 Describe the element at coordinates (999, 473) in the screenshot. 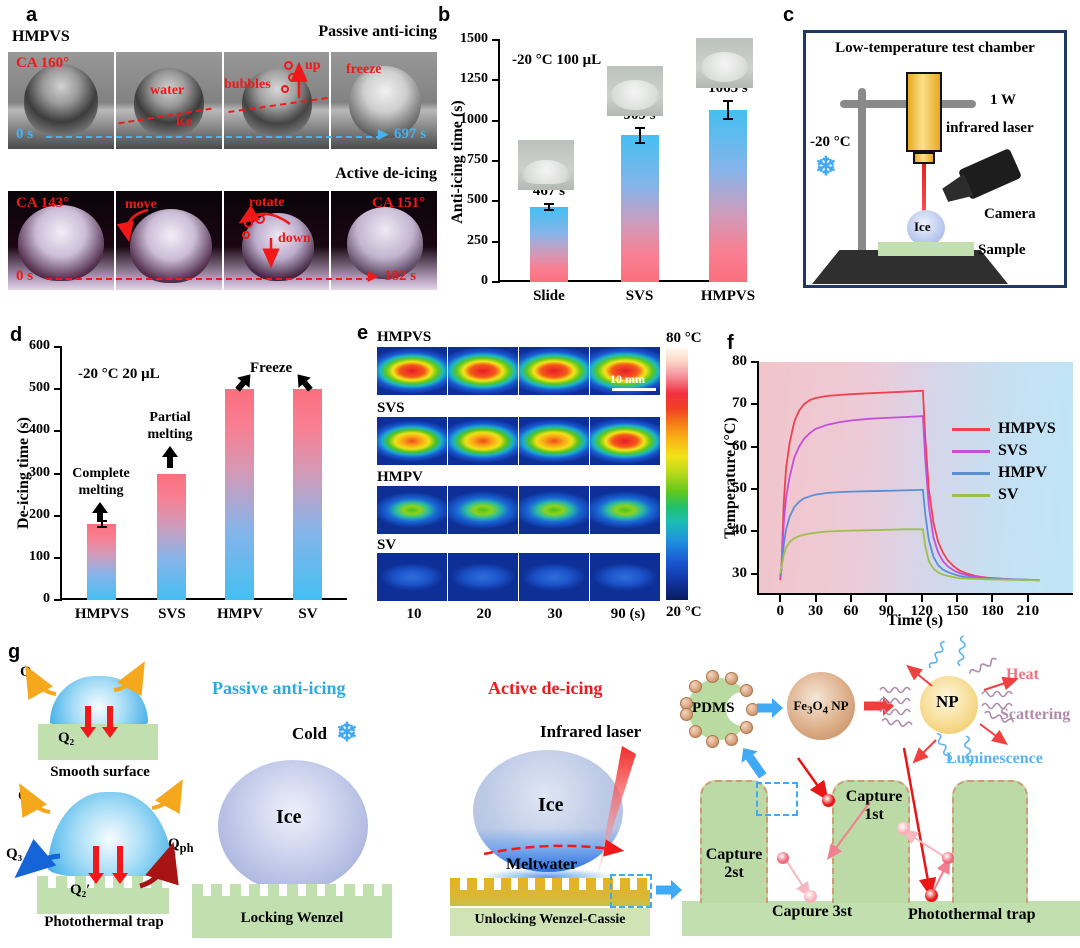

I see `legend-row-hmpv: HMPV` at that location.